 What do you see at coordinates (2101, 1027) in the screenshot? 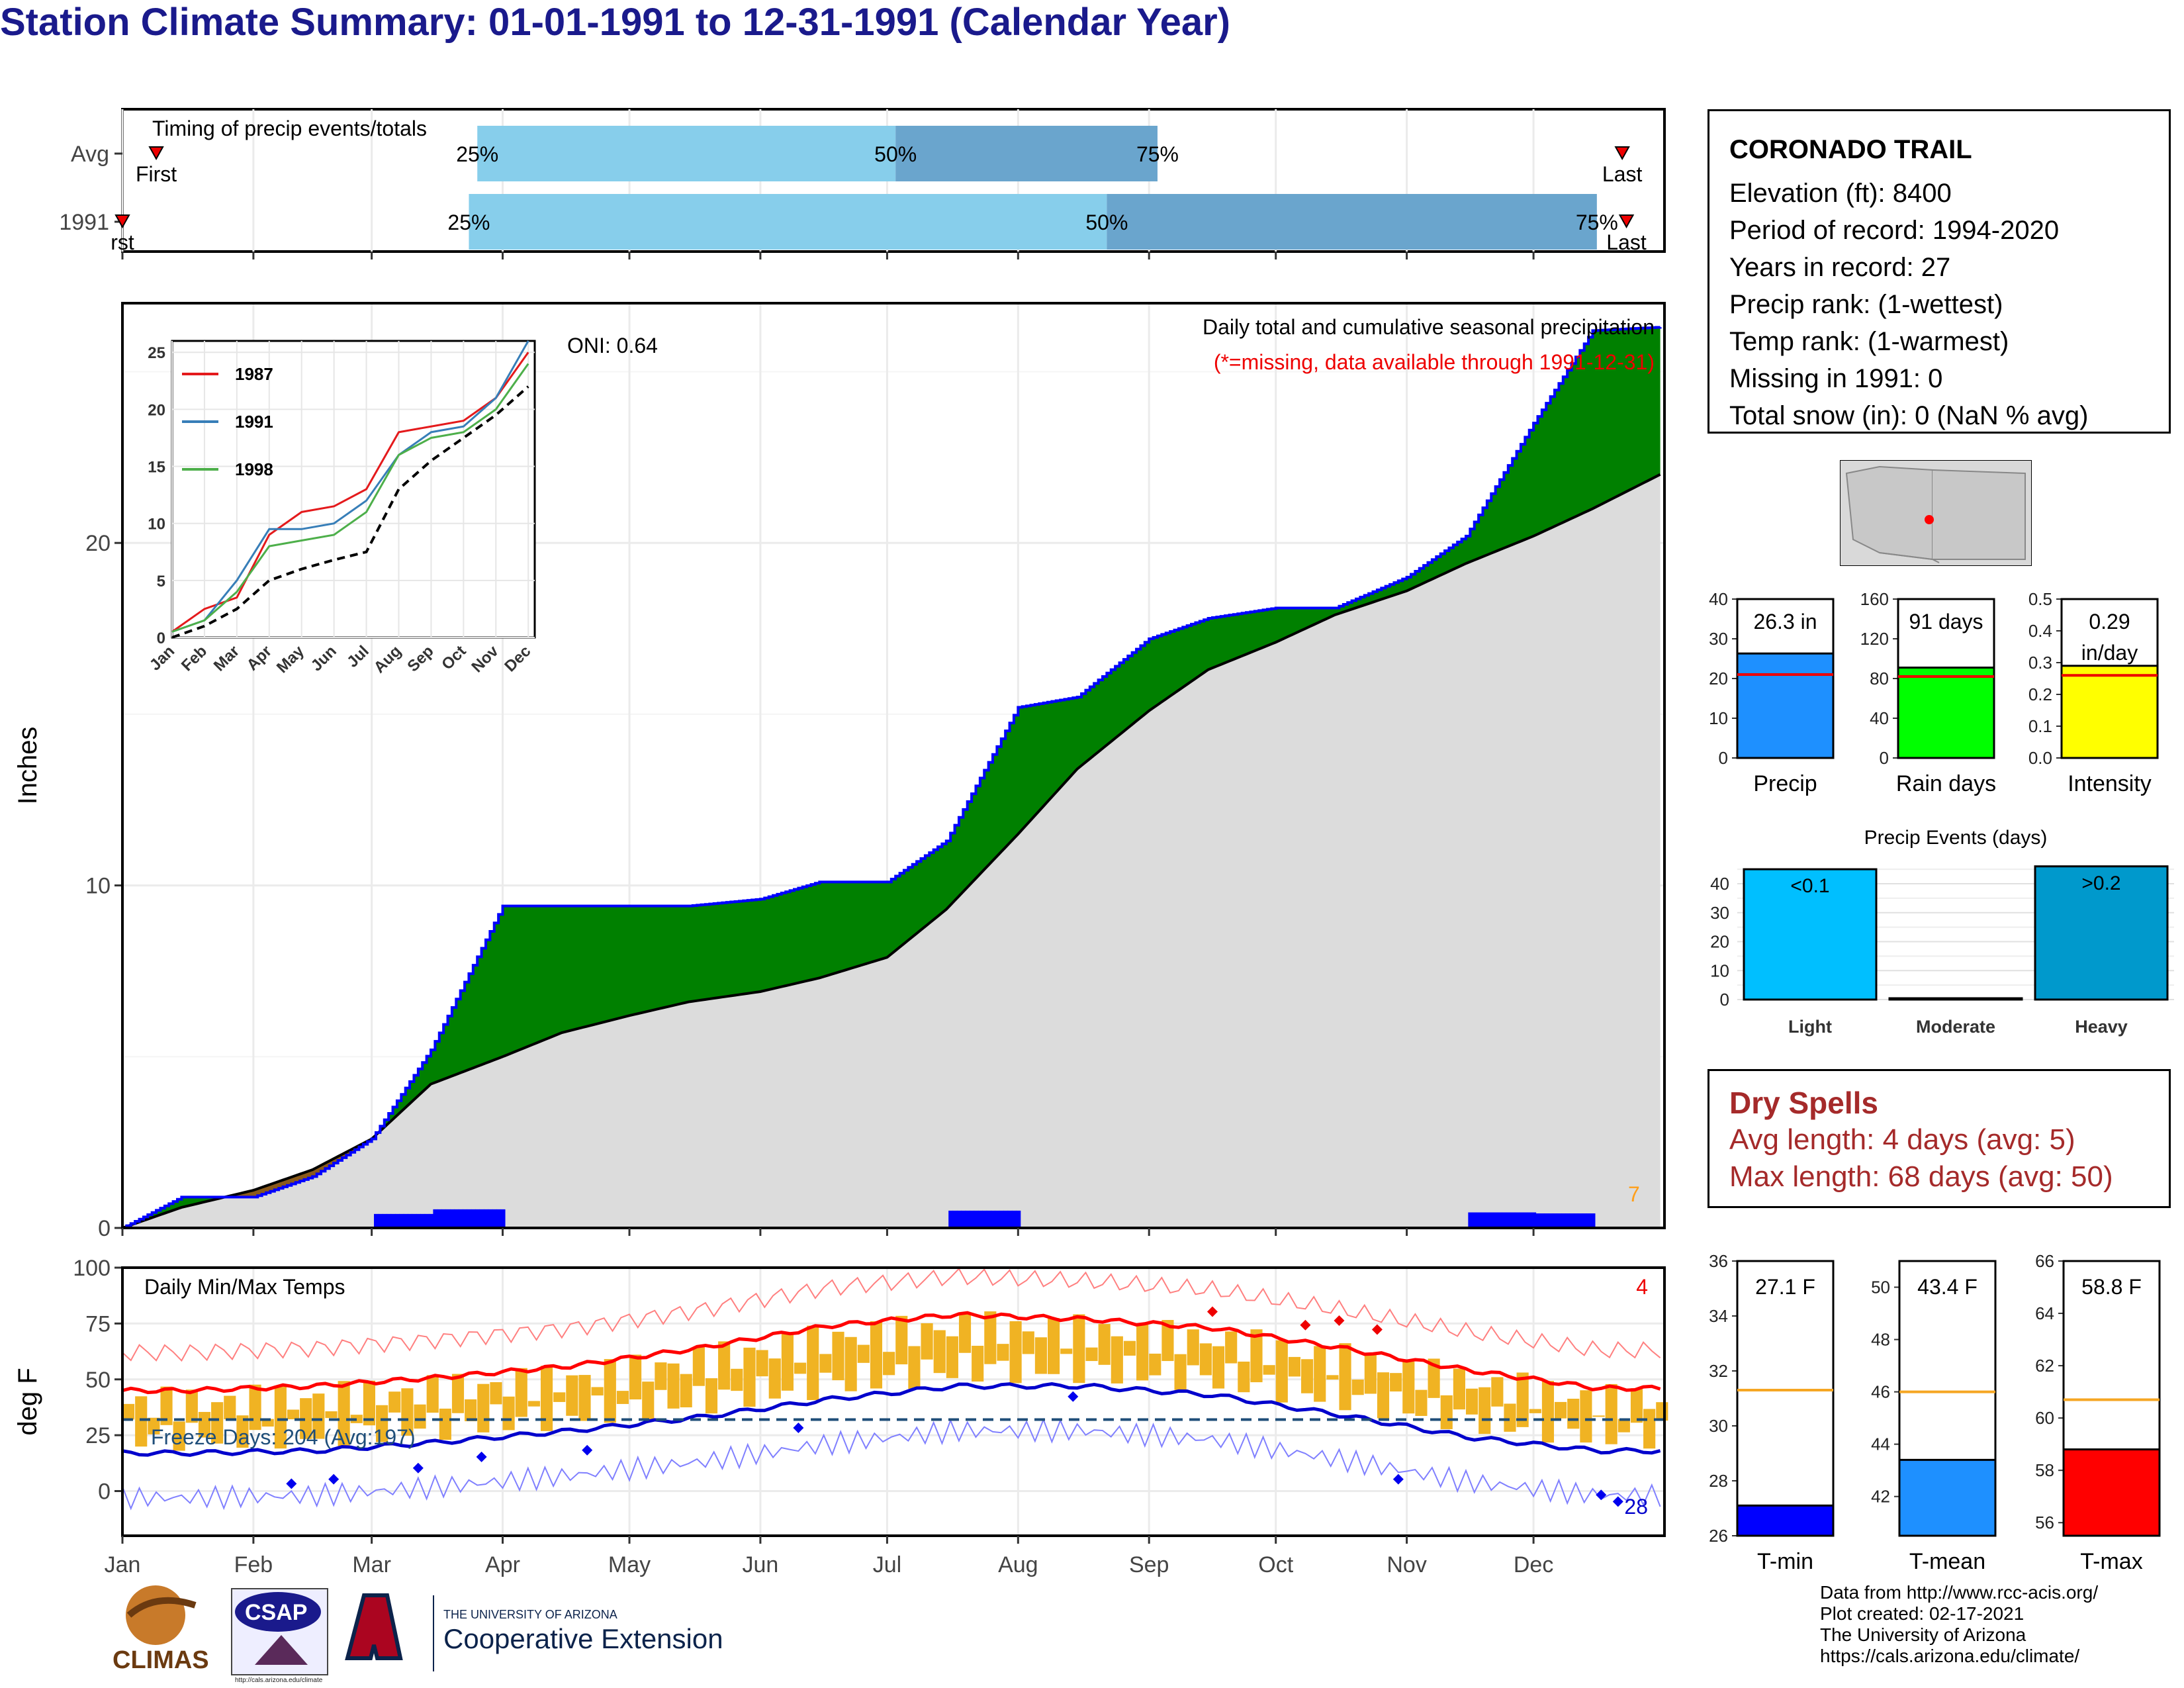
I see `event-bar-label: Heavy` at bounding box center [2101, 1027].